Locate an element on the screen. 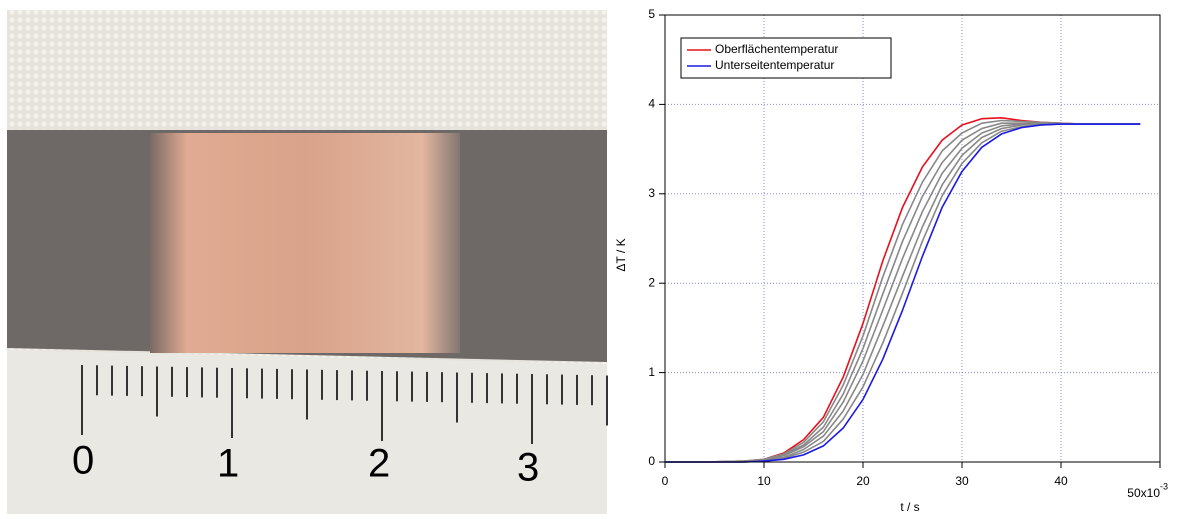  legend-label: Unterseitentemperatur is located at coordinates (774, 65).